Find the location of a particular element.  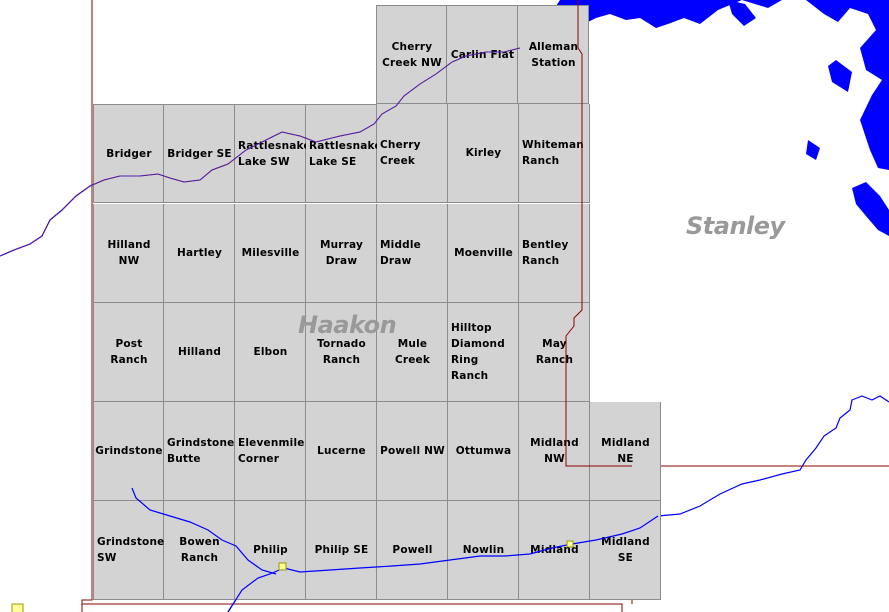

quad-label: Carlin Flat is located at coordinates (482, 54).